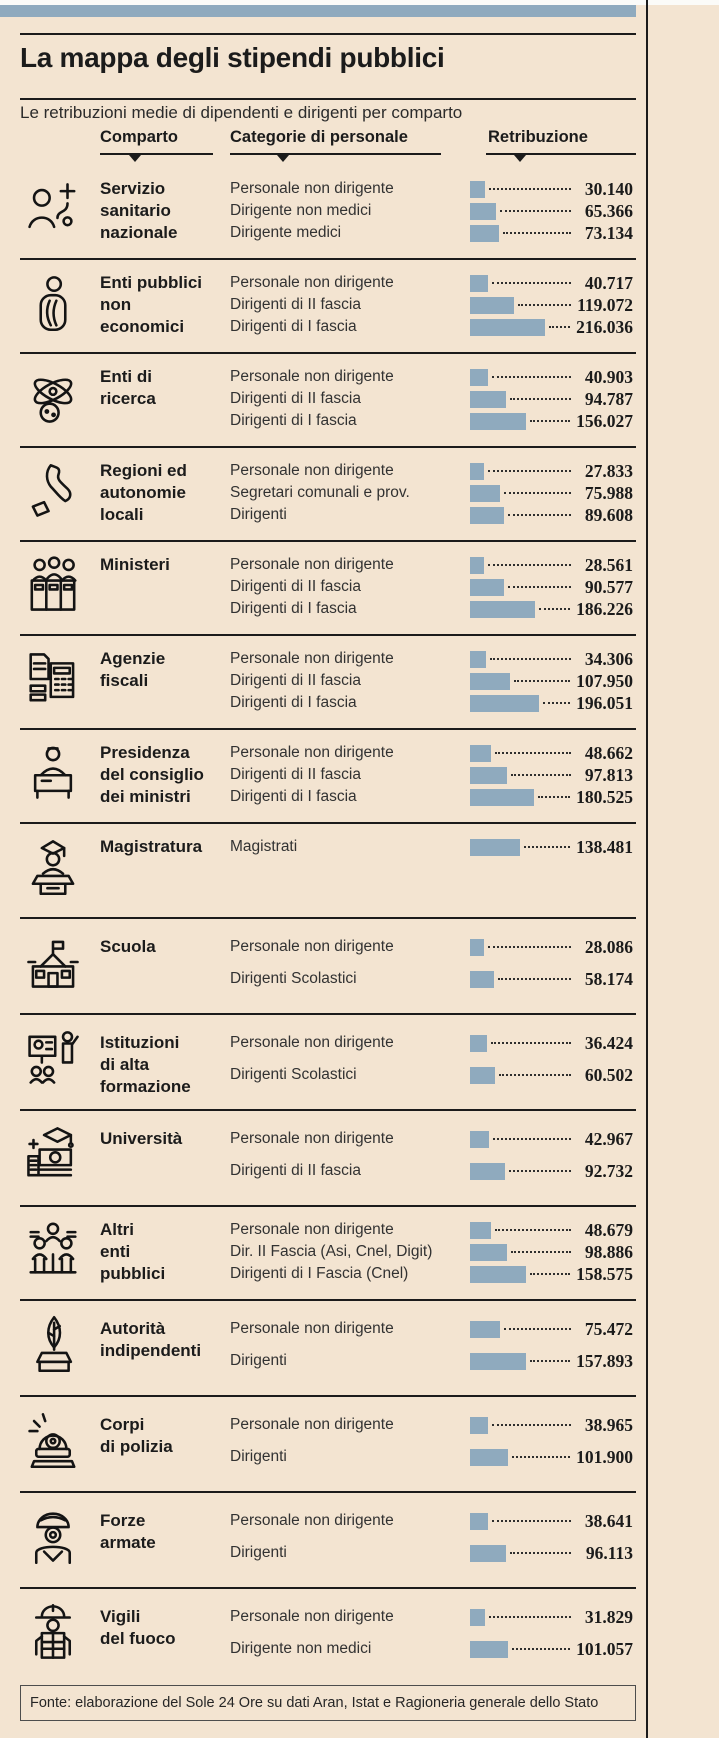 This screenshot has height=1738, width=719. Describe the element at coordinates (53, 1154) in the screenshot. I see `graduation-money-icon` at that location.